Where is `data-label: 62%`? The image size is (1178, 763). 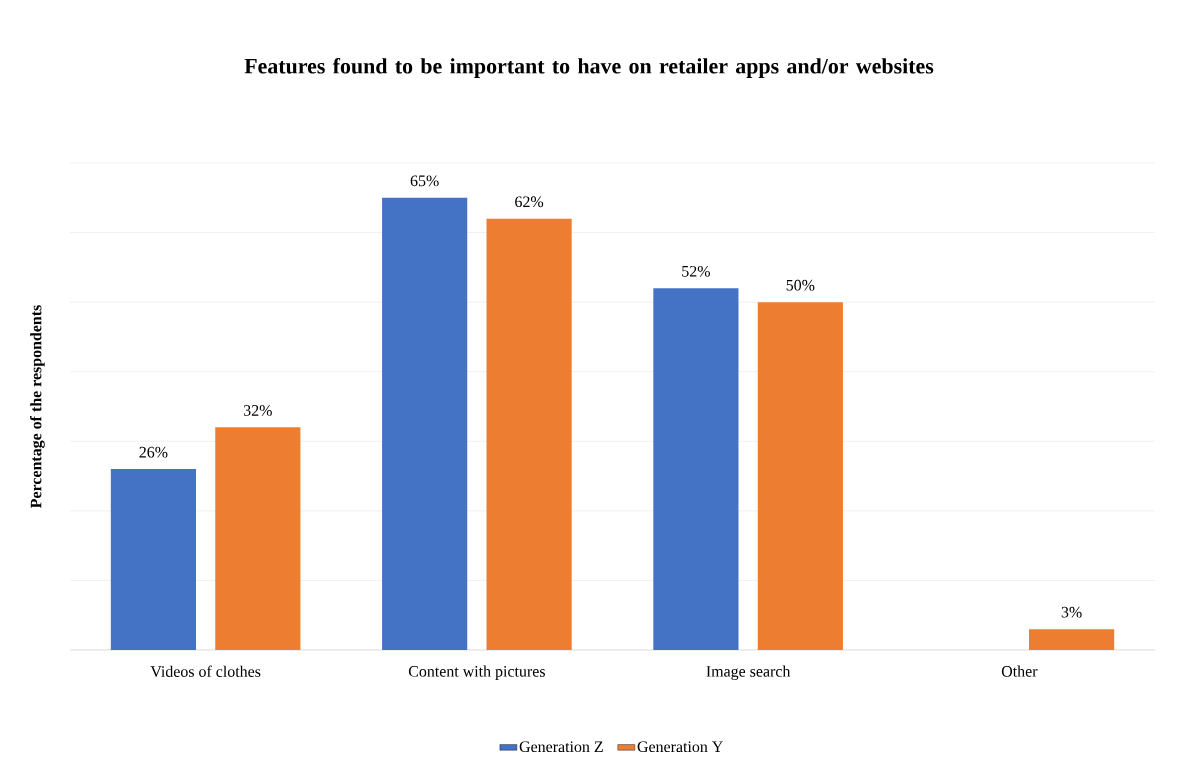
data-label: 62% is located at coordinates (529, 202).